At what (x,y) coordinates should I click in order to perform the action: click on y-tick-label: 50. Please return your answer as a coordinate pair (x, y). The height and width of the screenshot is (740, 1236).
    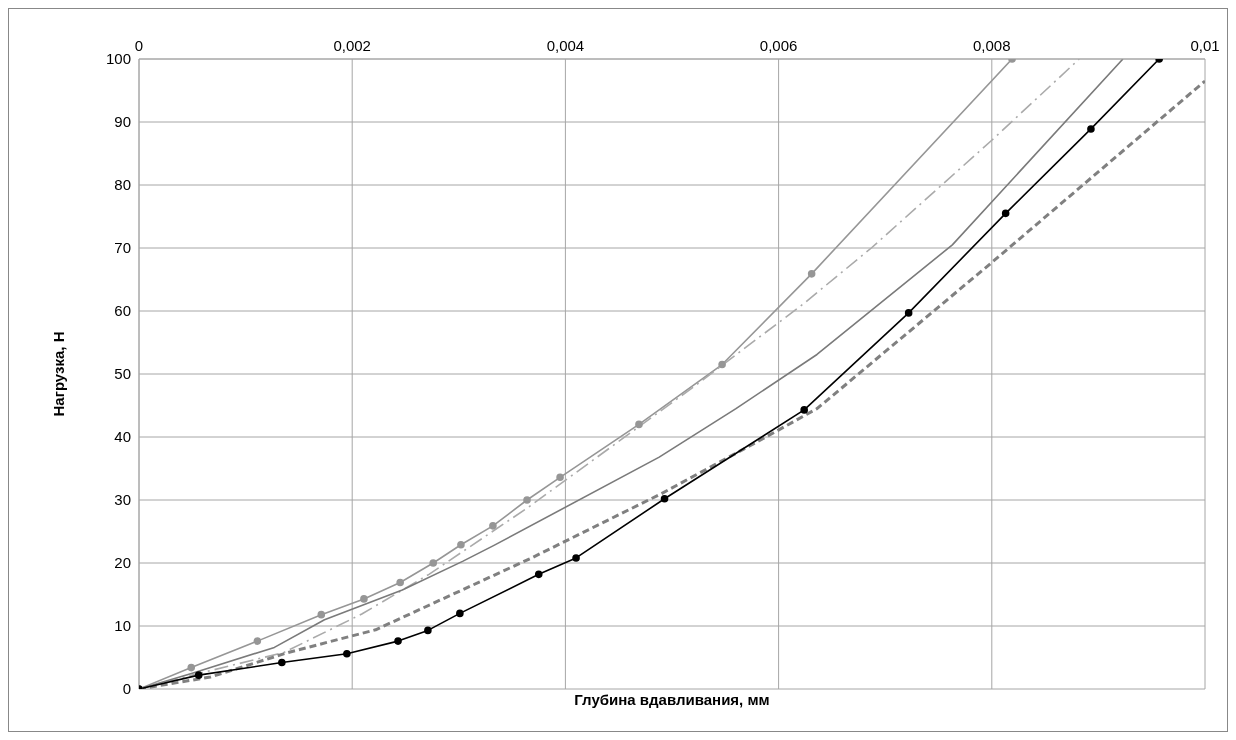
    Looking at the image, I should click on (122, 374).